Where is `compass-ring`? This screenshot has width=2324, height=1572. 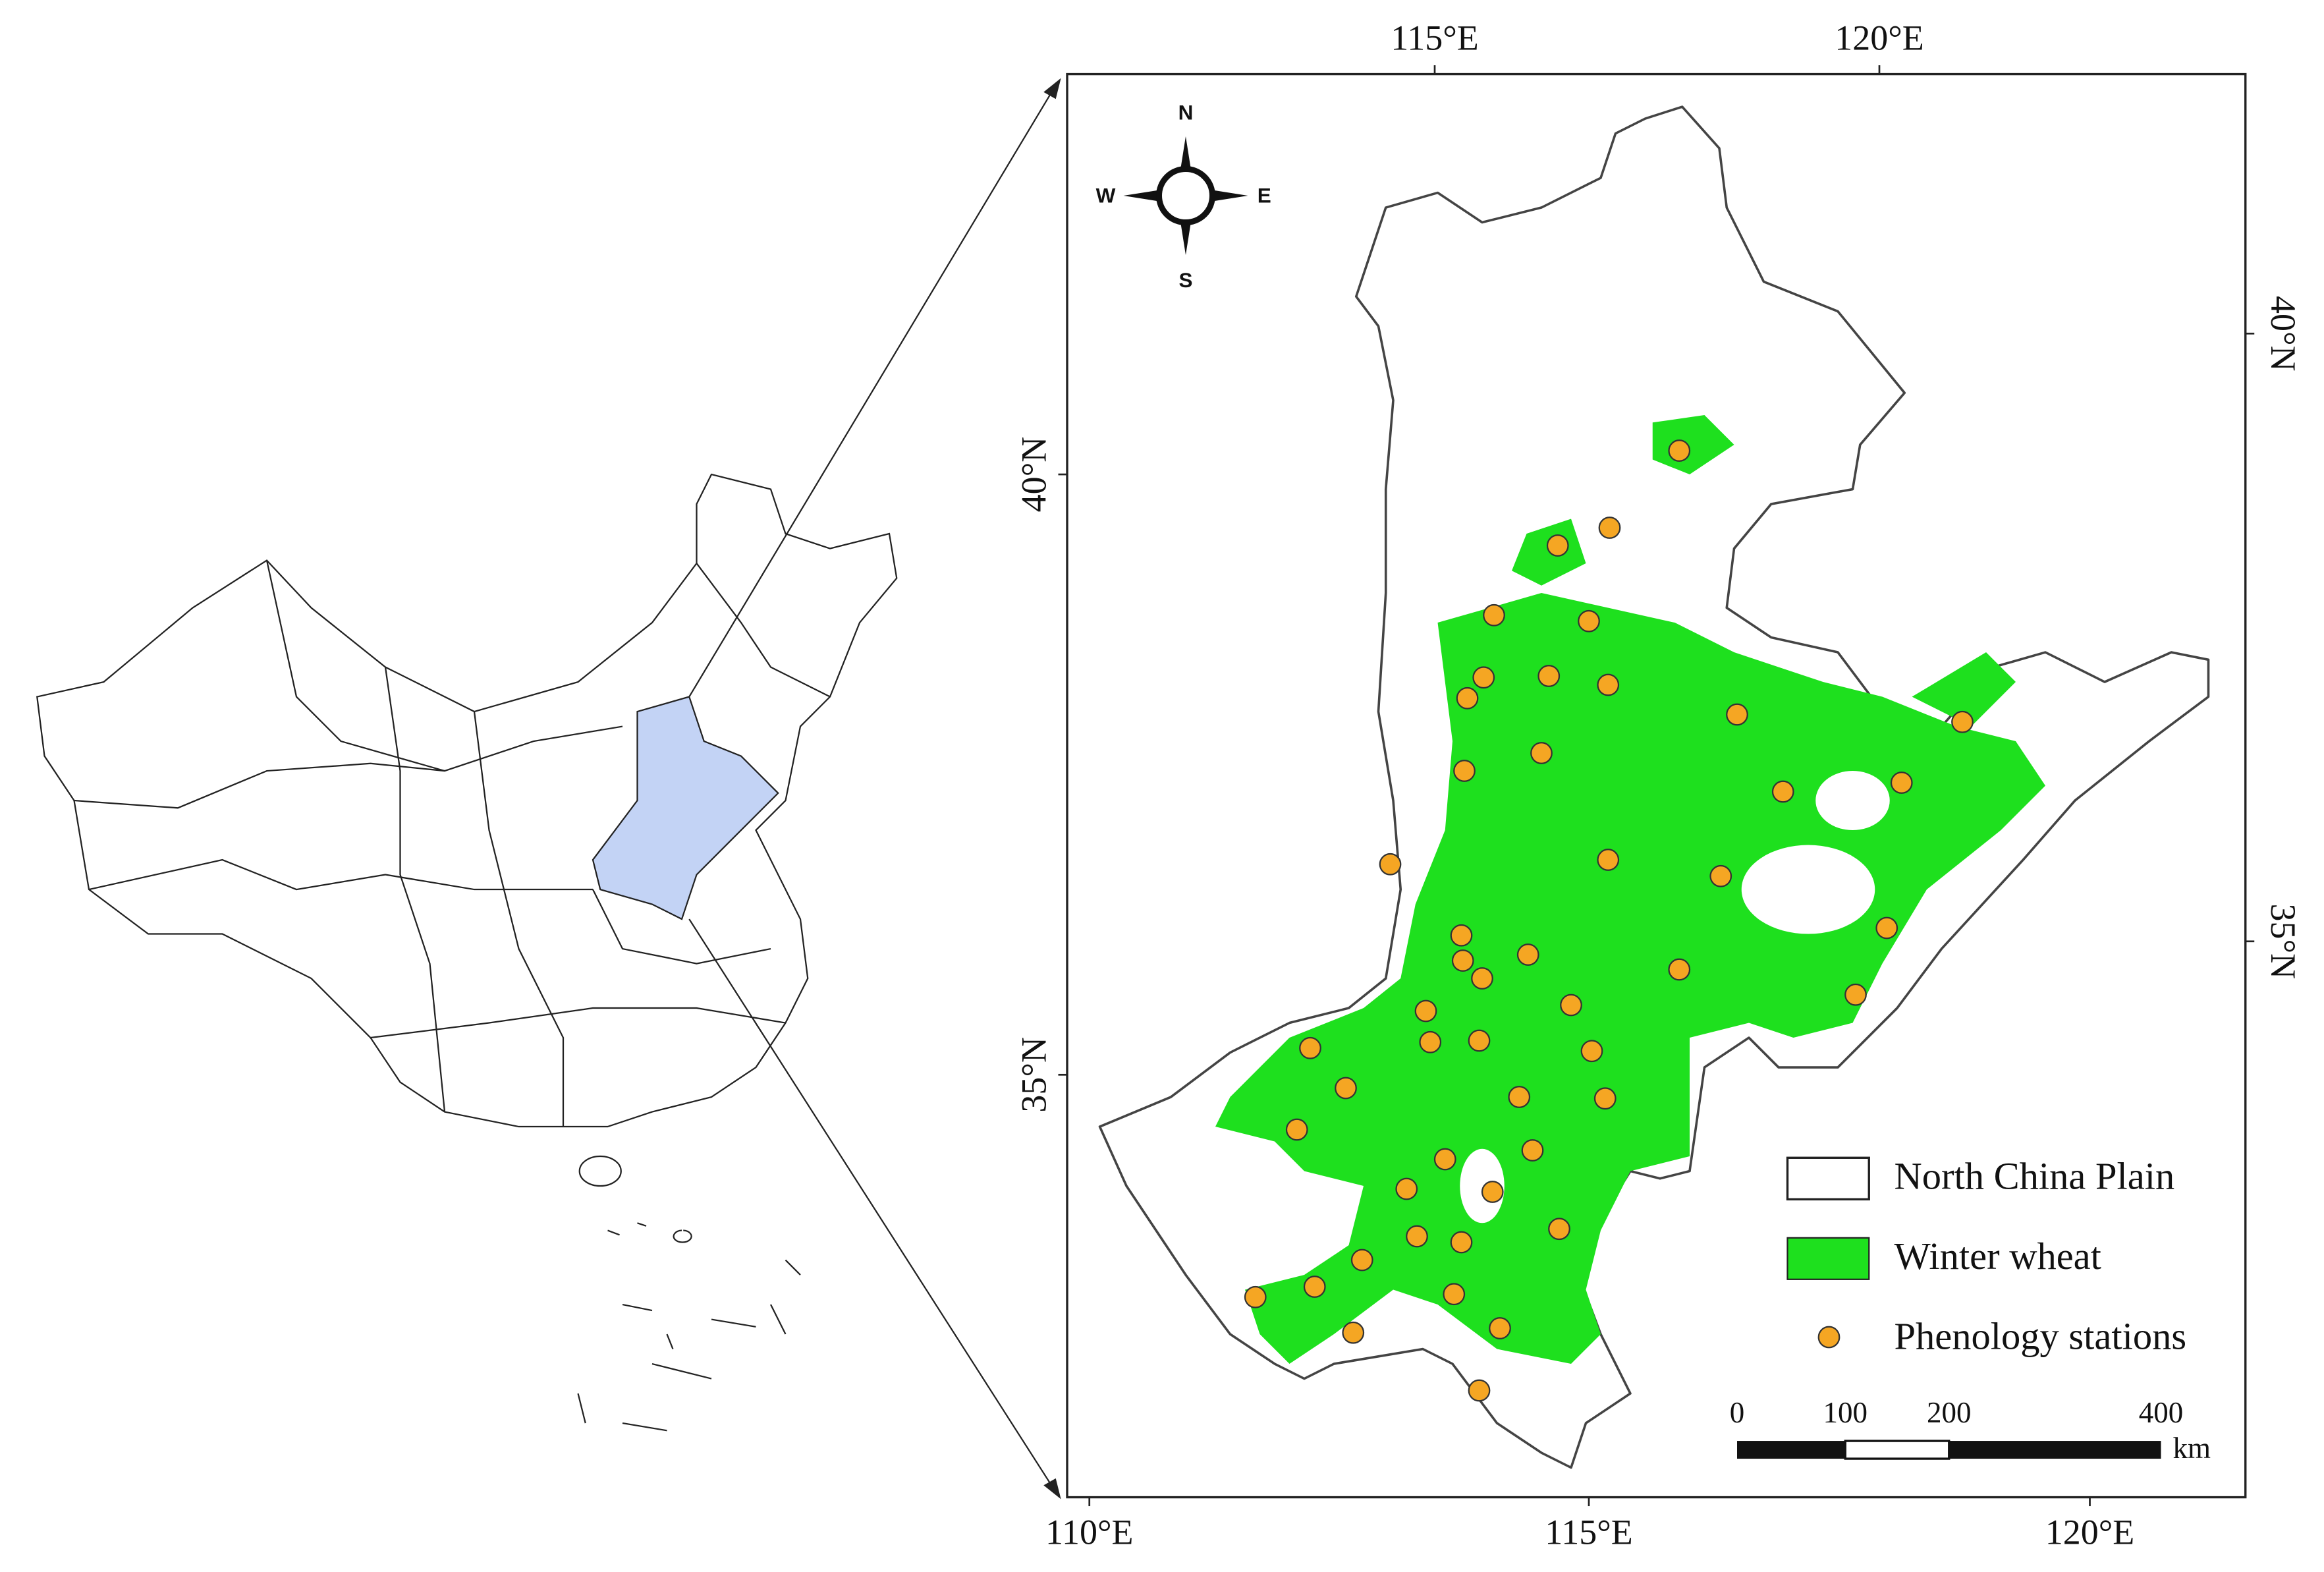 compass-ring is located at coordinates (1185, 196).